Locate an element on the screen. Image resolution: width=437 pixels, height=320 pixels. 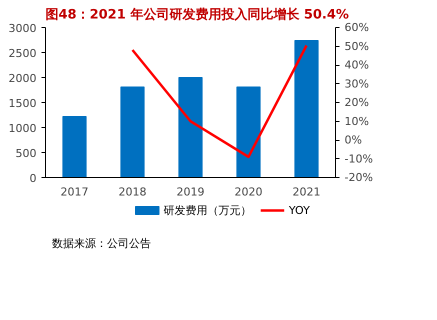
y2-tick-label: 50% is located at coordinates (356, 46).